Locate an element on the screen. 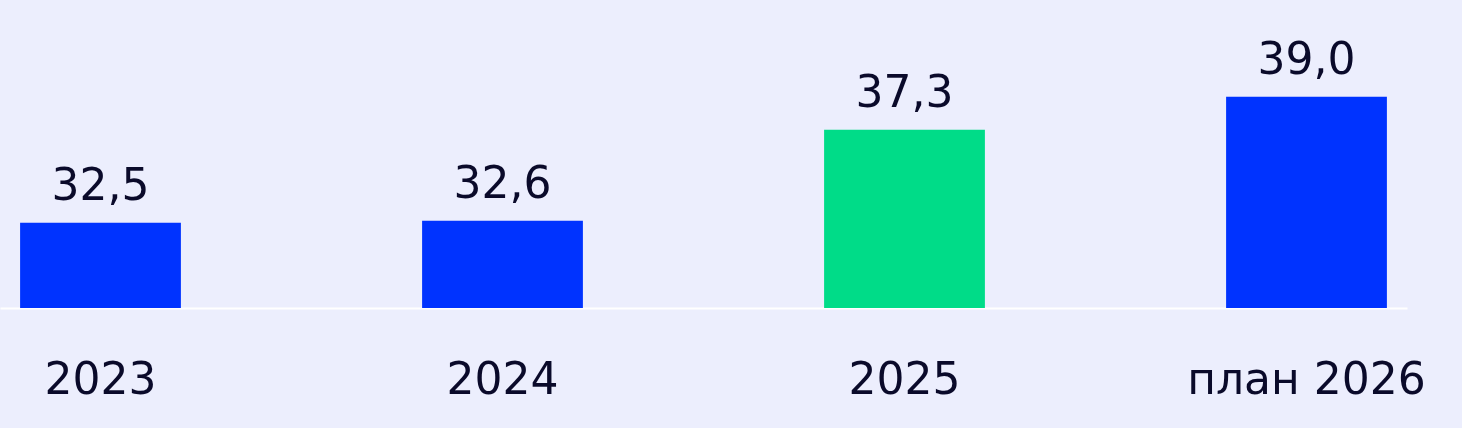 Image resolution: width=1462 pixels, height=428 pixels. data-label: 32,6 is located at coordinates (502, 182).